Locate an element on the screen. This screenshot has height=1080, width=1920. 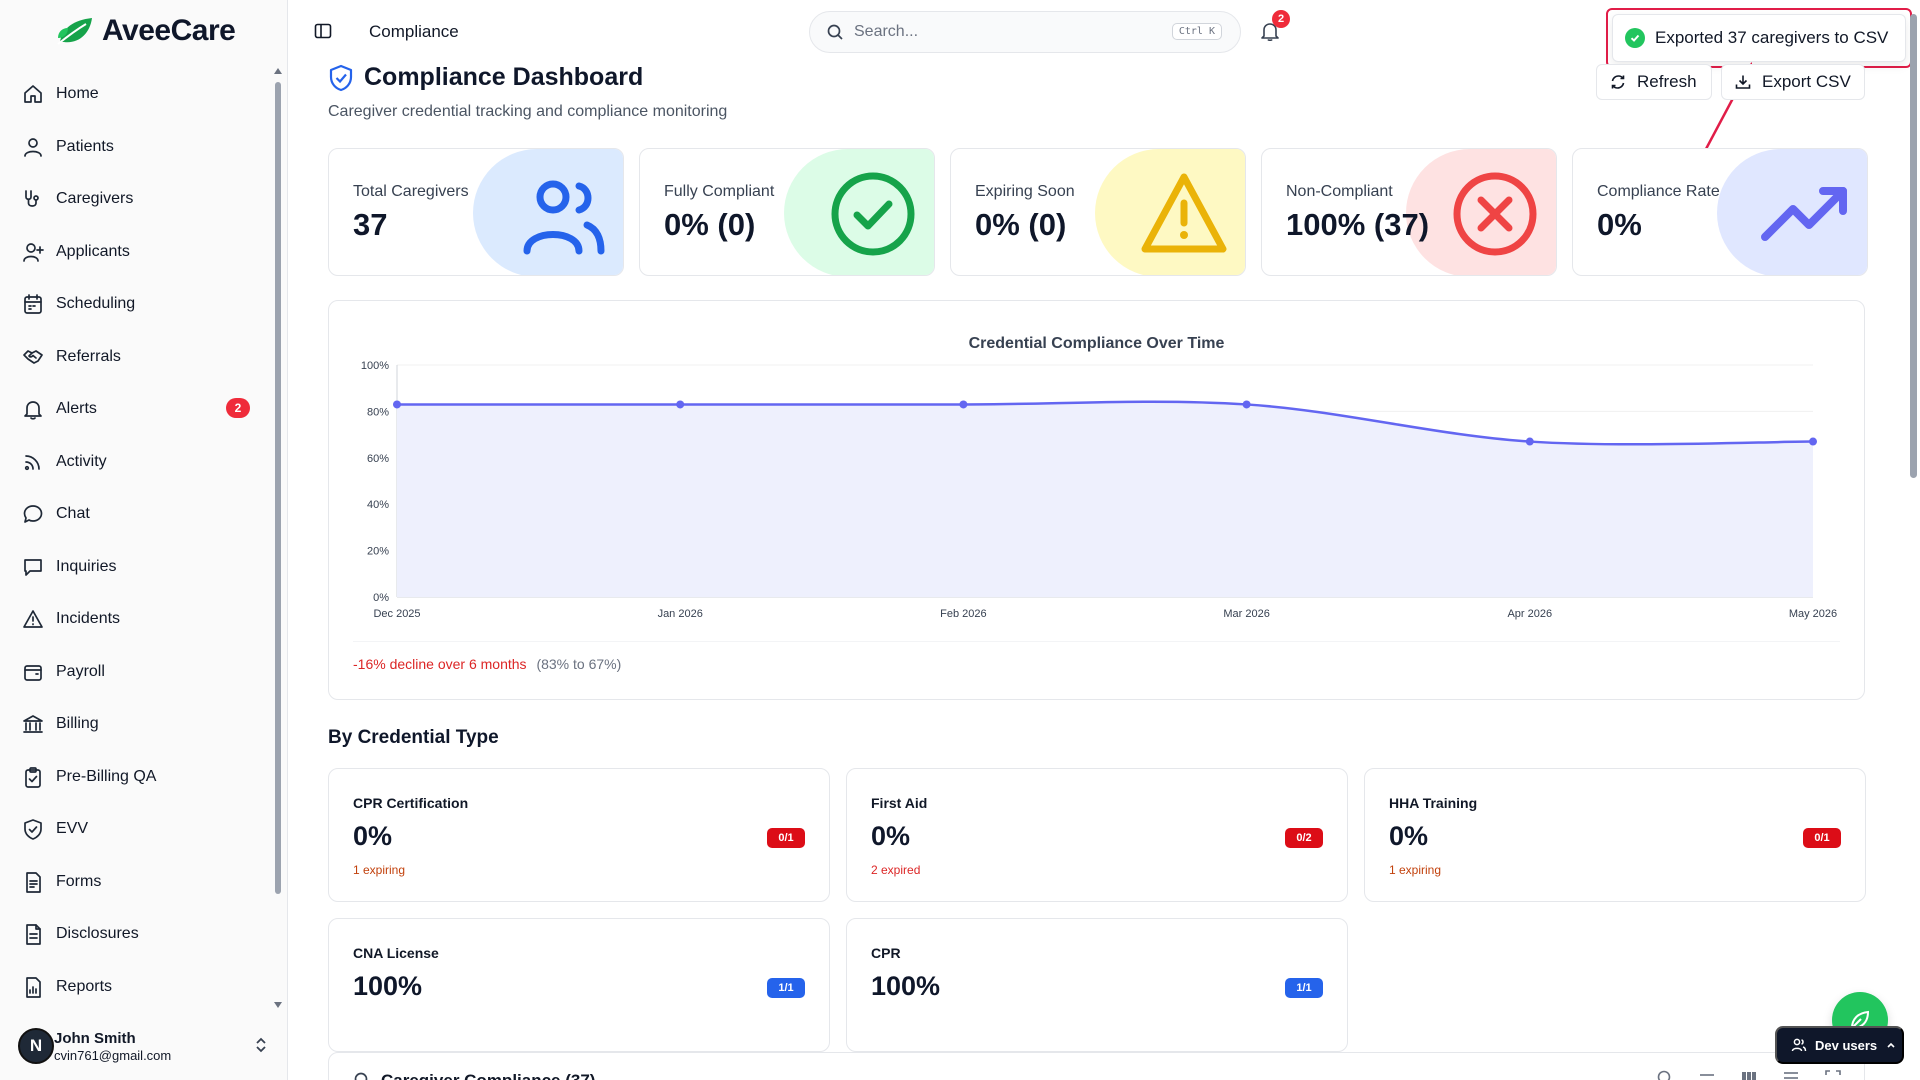
x-tick-label: May 2026 is located at coordinates (1813, 614).